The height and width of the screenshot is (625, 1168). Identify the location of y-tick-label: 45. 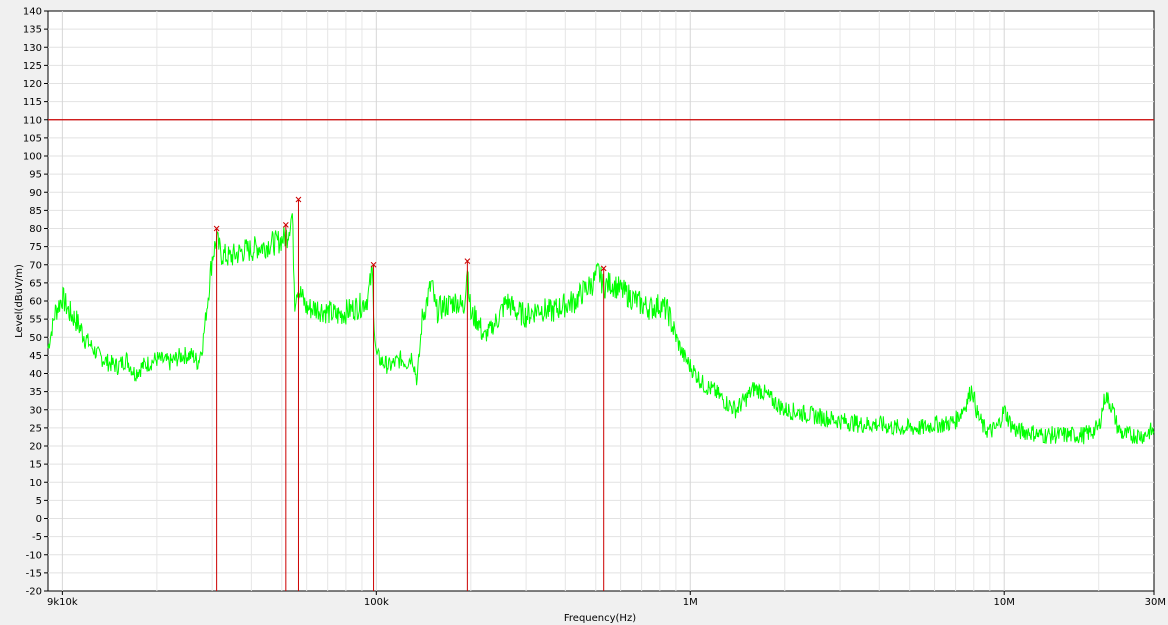
(35, 356).